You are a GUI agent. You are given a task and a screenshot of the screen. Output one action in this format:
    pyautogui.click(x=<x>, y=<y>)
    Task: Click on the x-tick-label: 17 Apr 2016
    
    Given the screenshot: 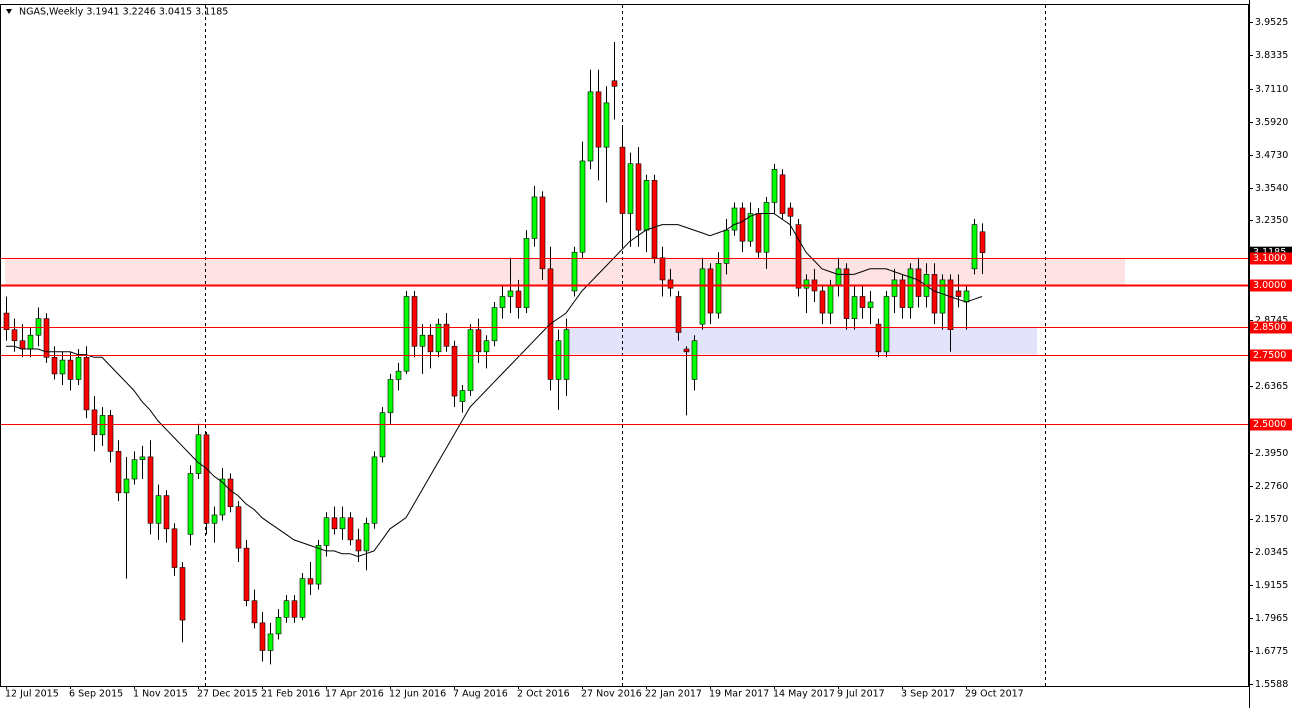 What is the action you would take?
    pyautogui.click(x=354, y=694)
    